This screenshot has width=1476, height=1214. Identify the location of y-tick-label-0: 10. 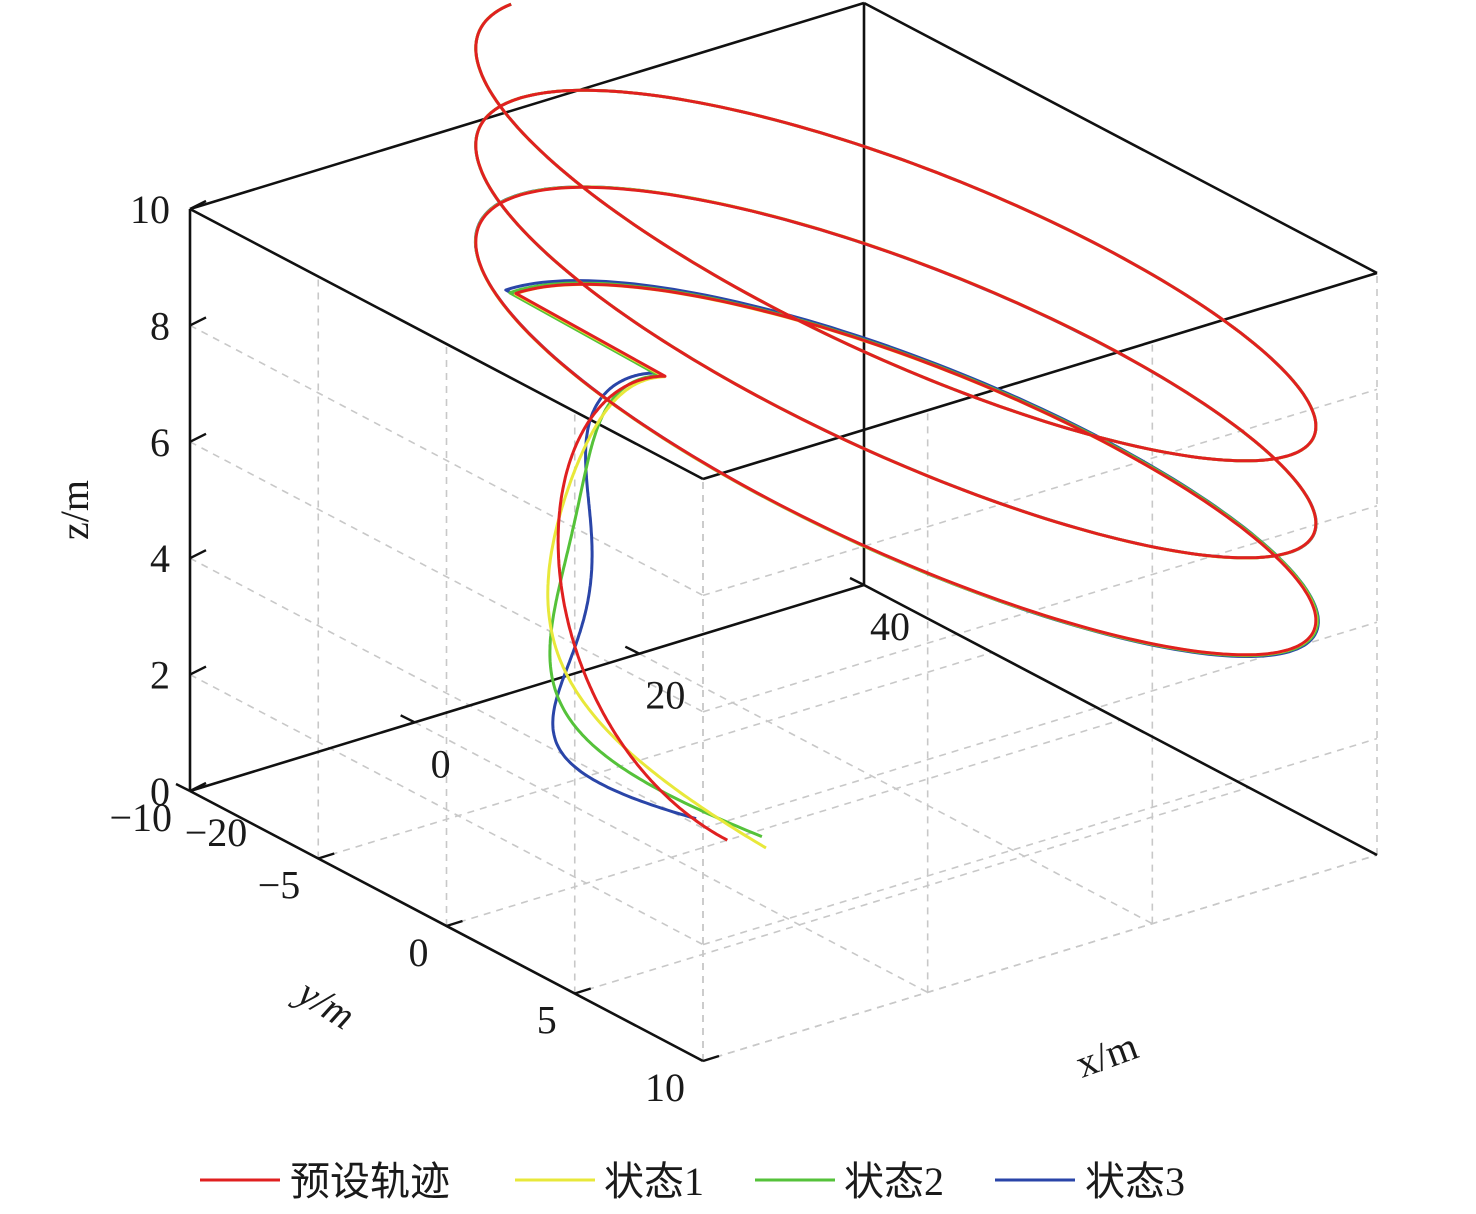
(665, 1087).